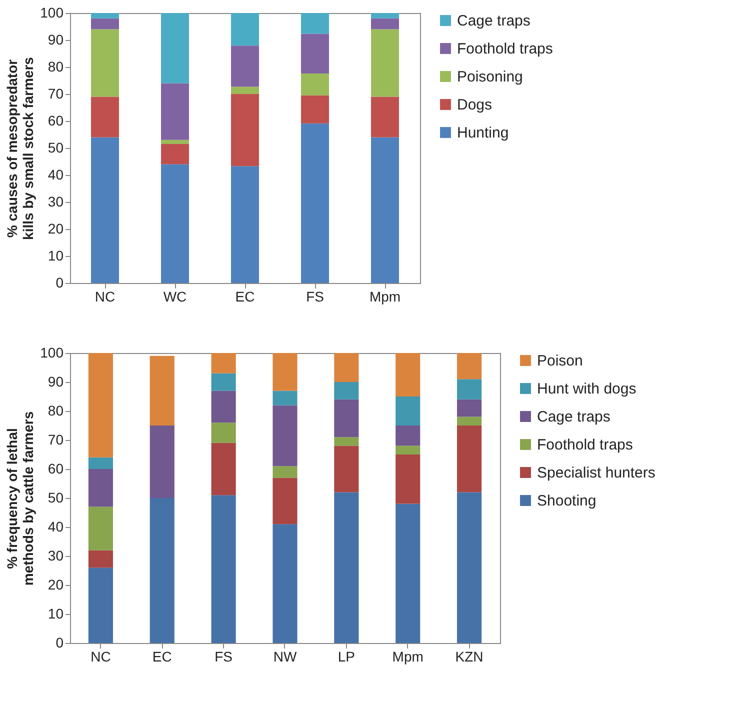 Image resolution: width=731 pixels, height=709 pixels. What do you see at coordinates (586, 389) in the screenshot?
I see `legend-label: Hunt with dogs` at bounding box center [586, 389].